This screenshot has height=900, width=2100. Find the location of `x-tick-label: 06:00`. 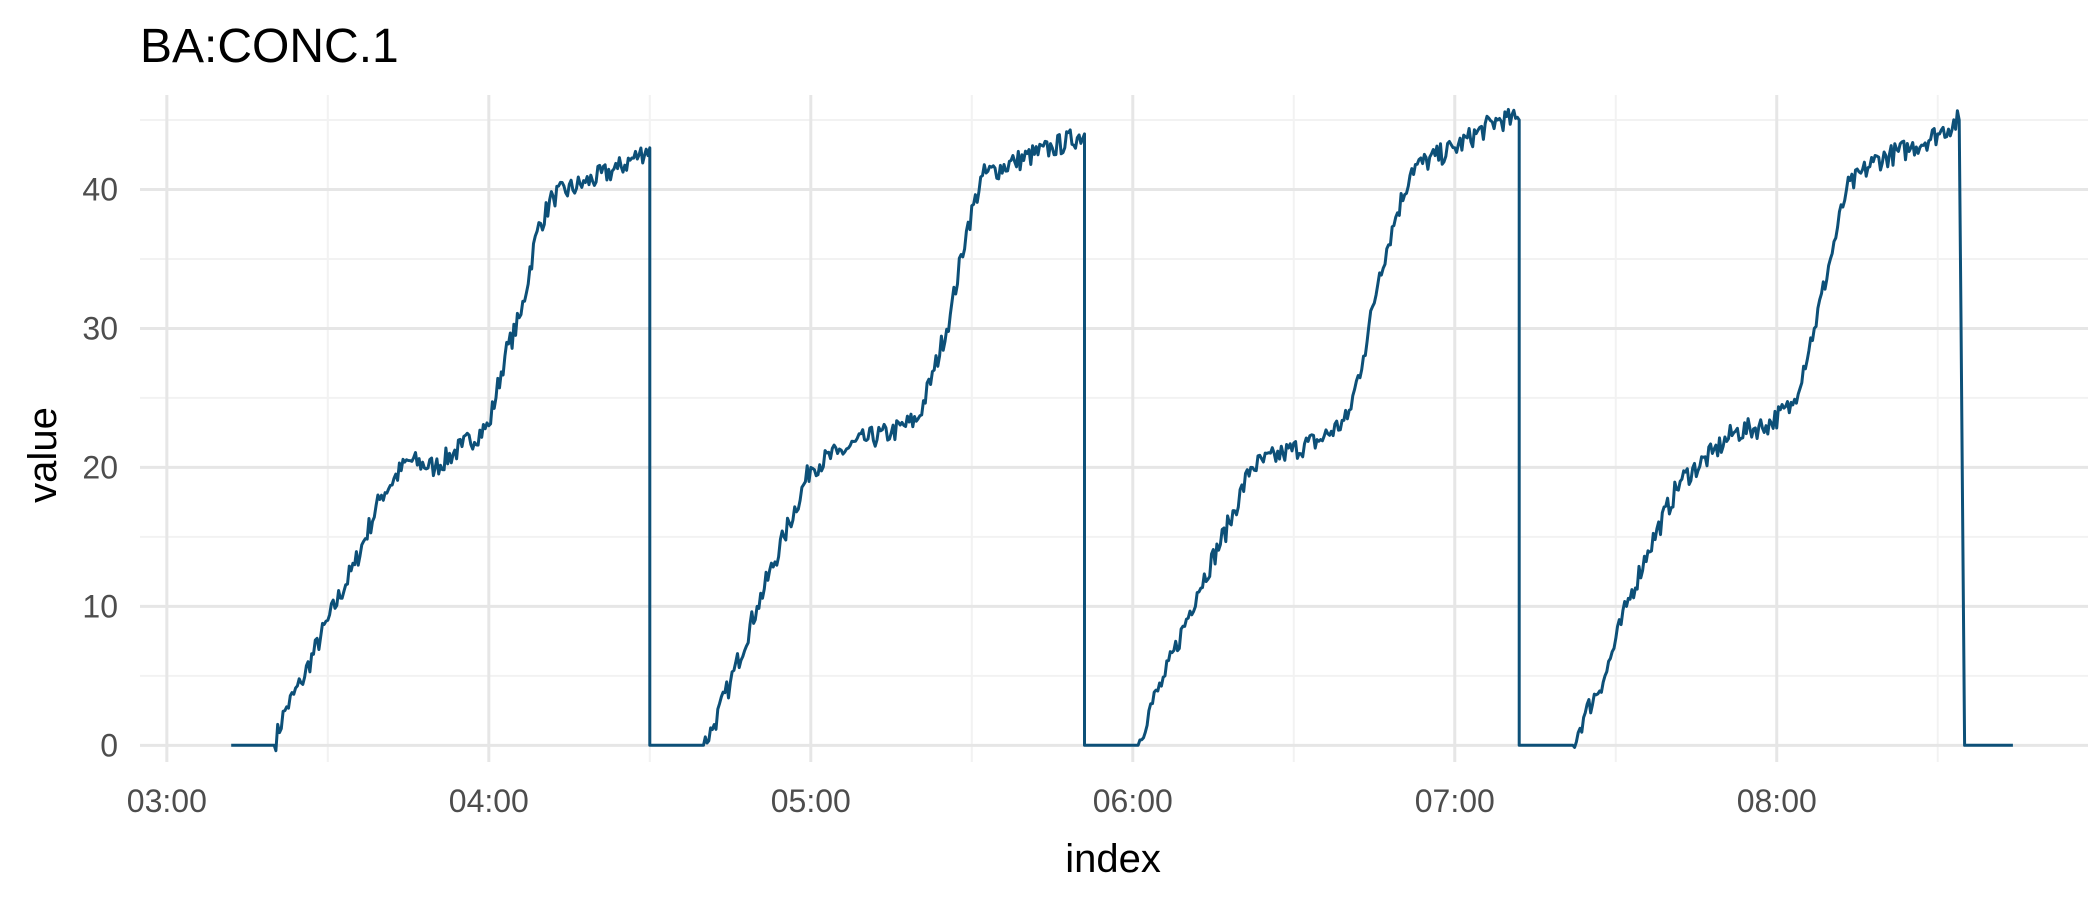

x-tick-label: 06:00 is located at coordinates (1133, 801).